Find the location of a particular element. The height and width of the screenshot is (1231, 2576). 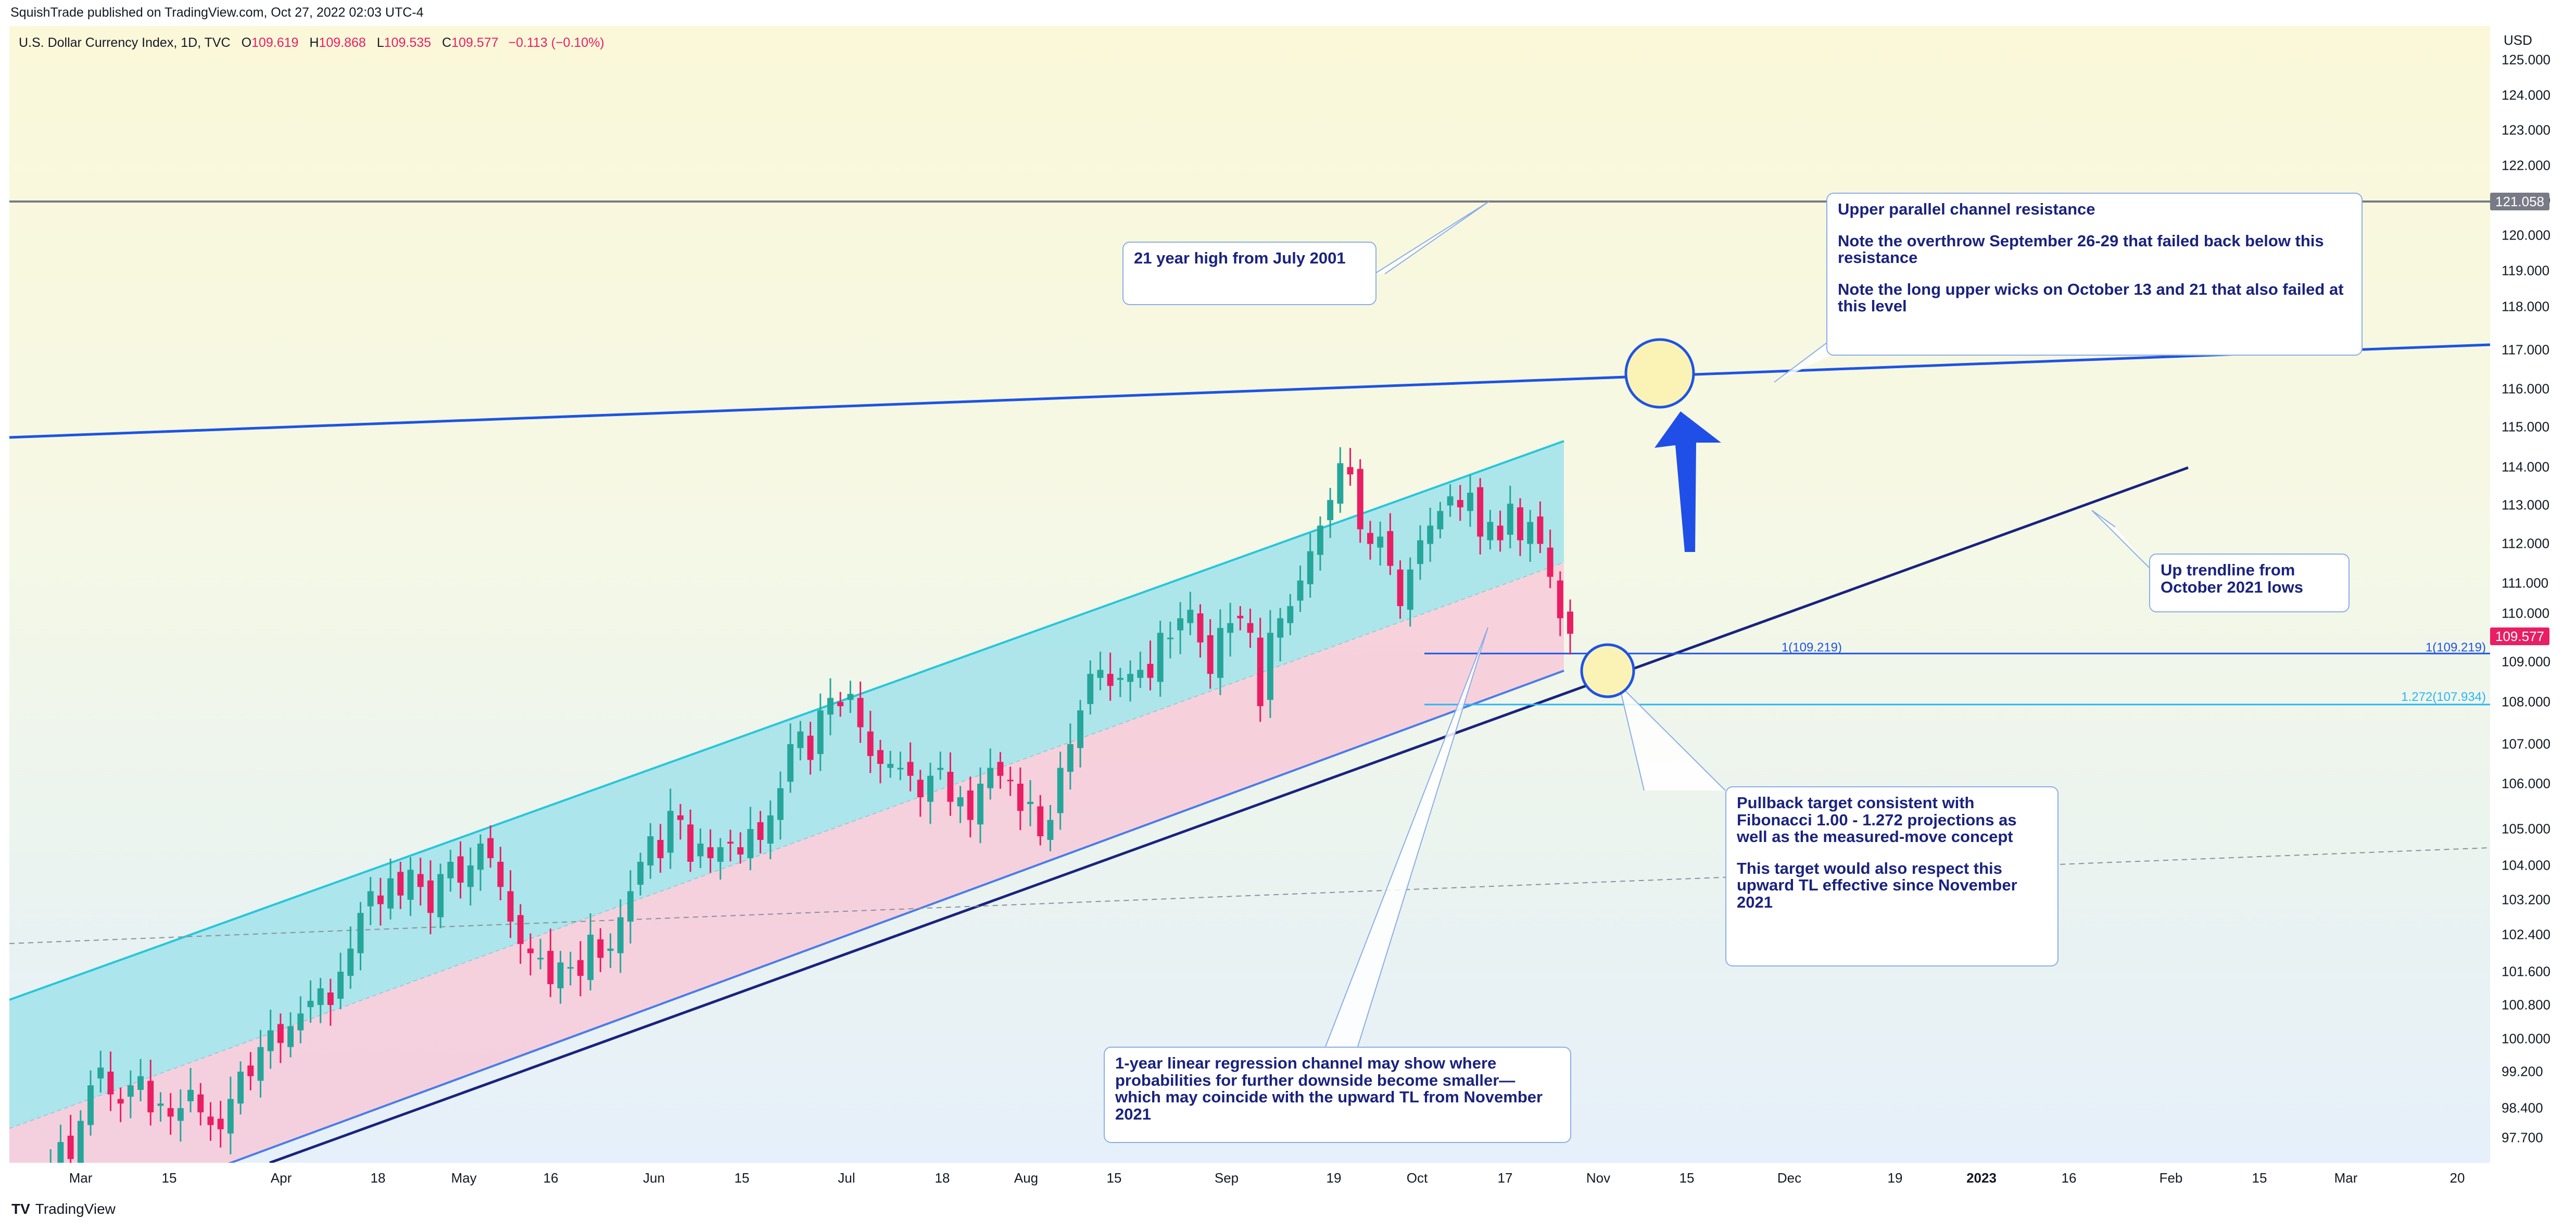

long-term-dashed-line is located at coordinates (1249, 895).